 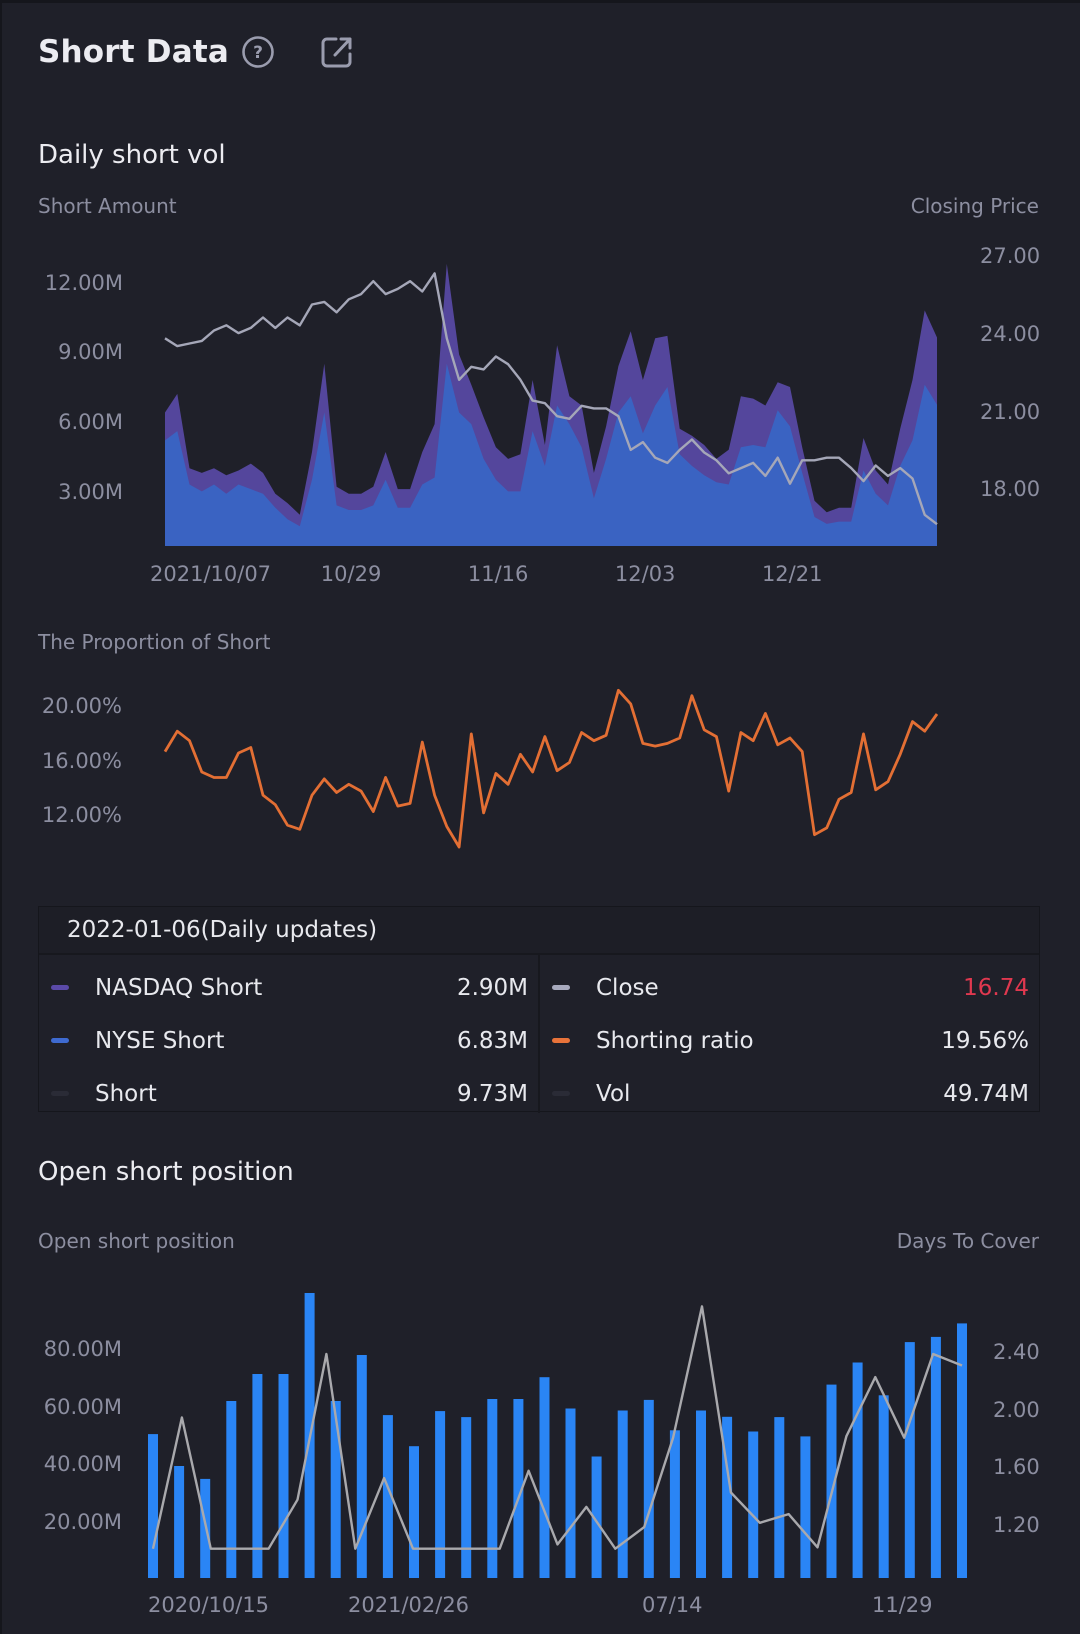 What do you see at coordinates (90, 491) in the screenshot?
I see `left-axis-tick: 3.00M` at bounding box center [90, 491].